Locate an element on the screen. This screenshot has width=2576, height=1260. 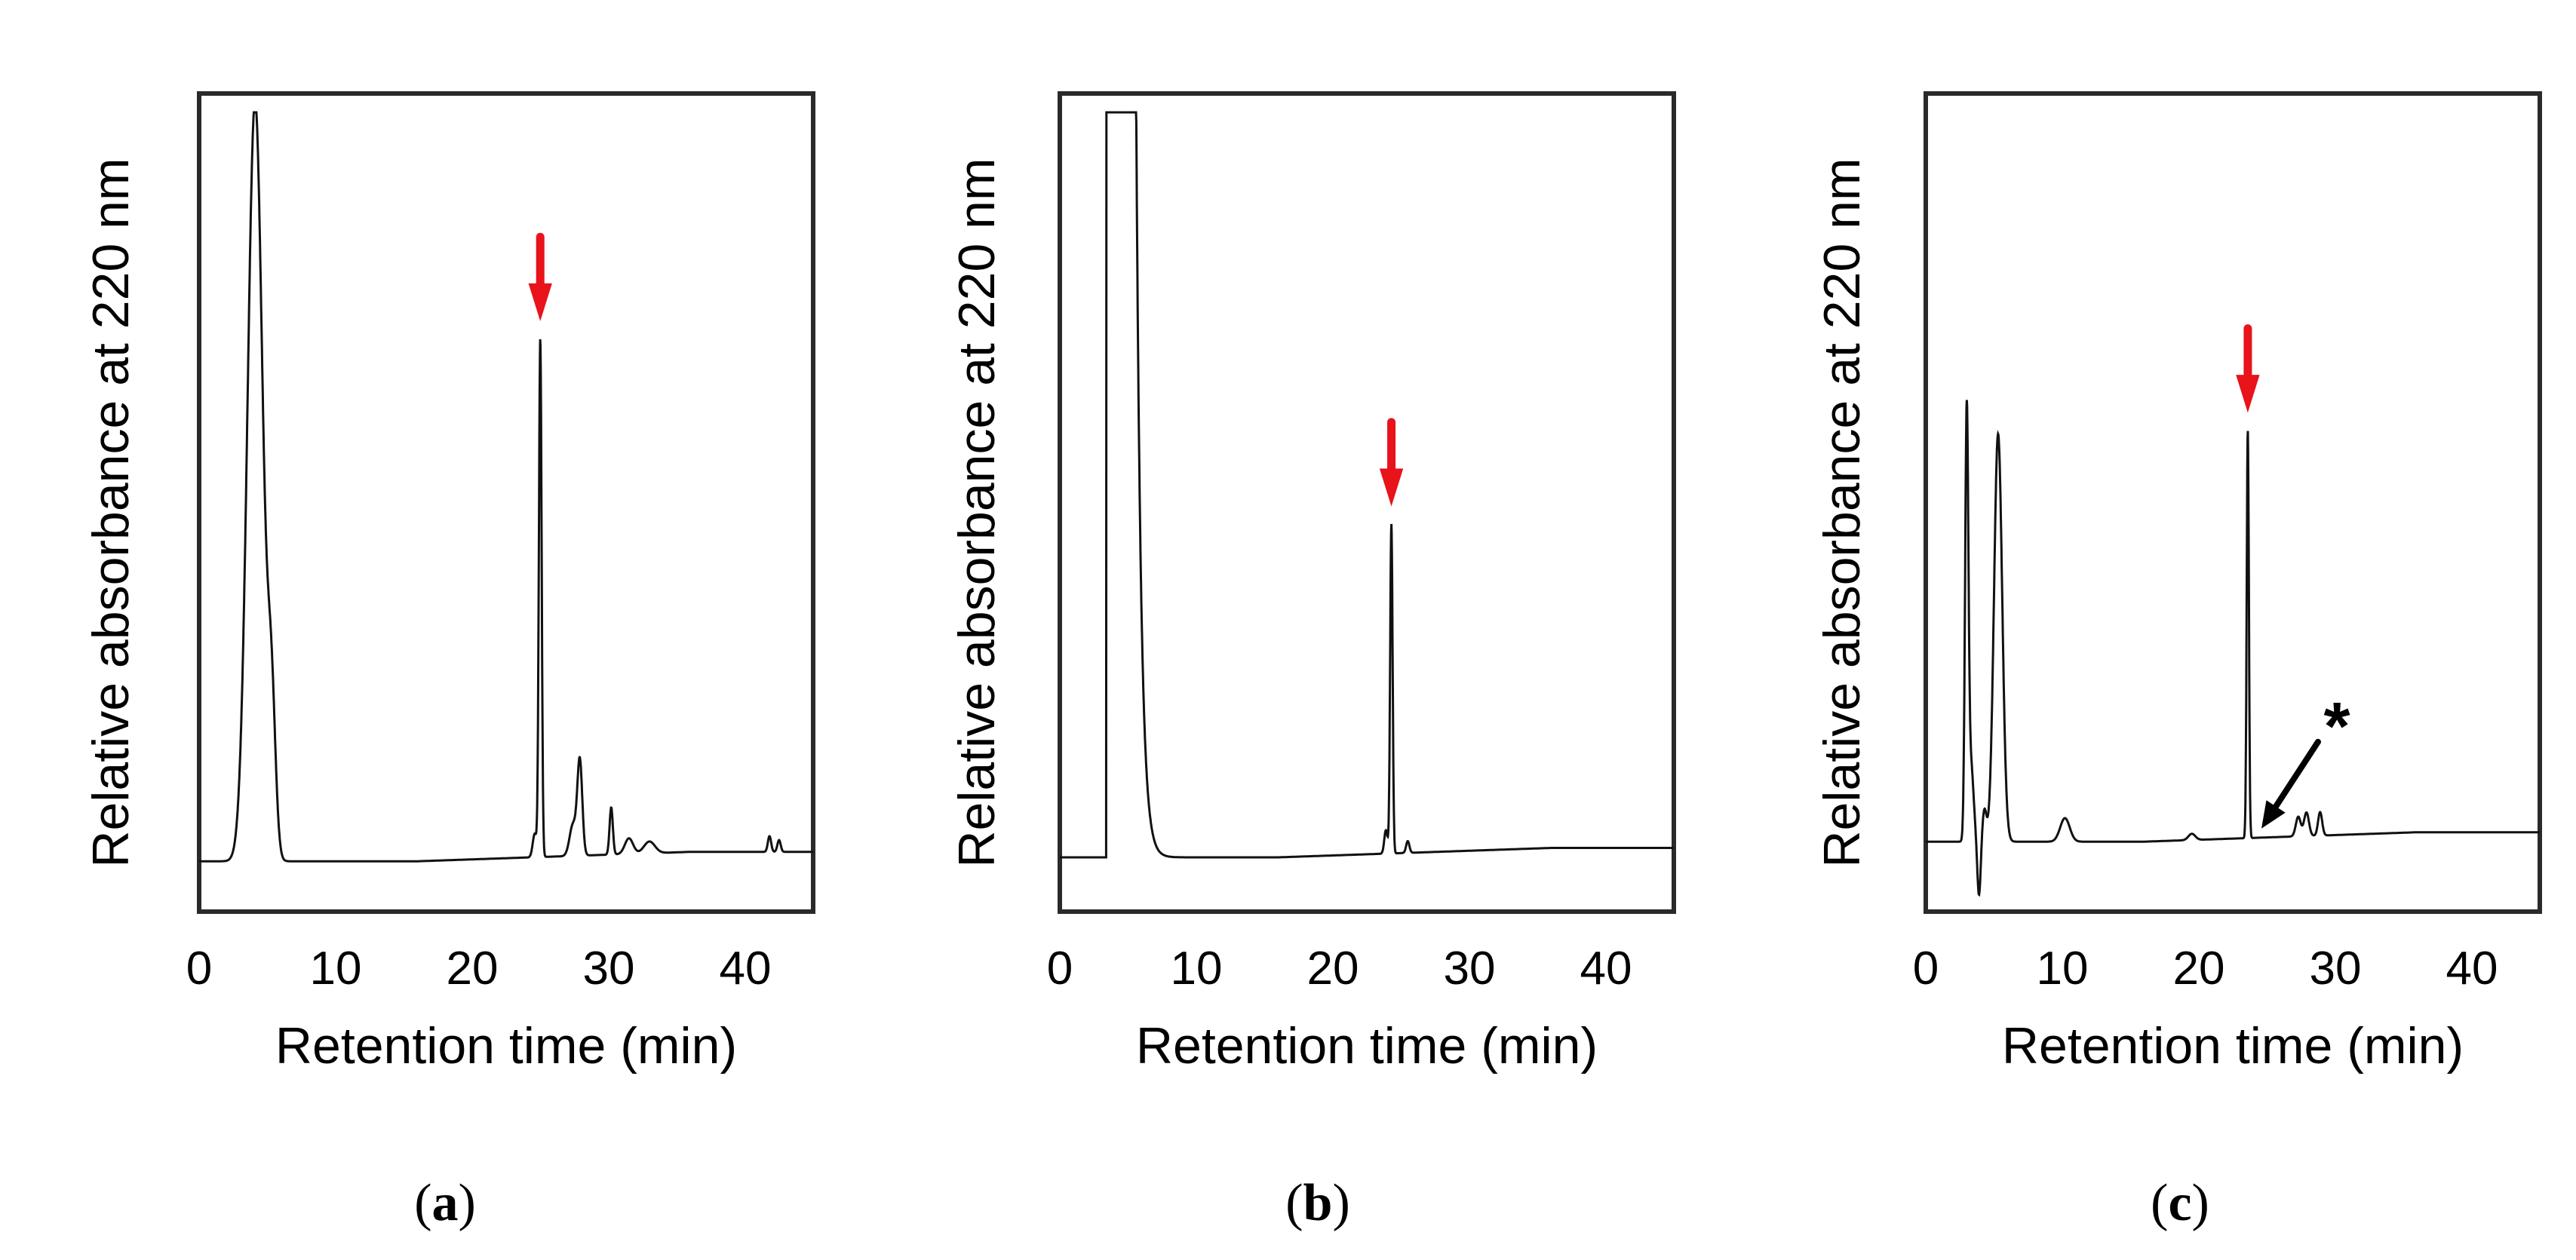
red-arrow-c is located at coordinates (2248, 368).